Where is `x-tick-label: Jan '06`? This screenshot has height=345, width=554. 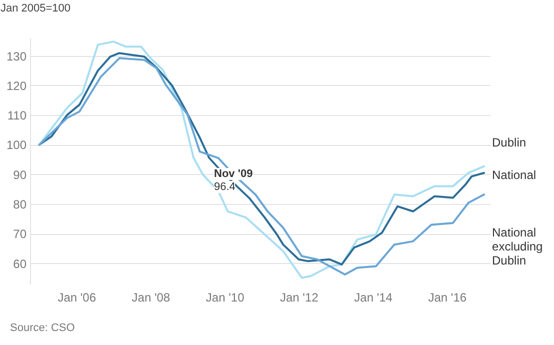 x-tick-label: Jan '06 is located at coordinates (77, 297).